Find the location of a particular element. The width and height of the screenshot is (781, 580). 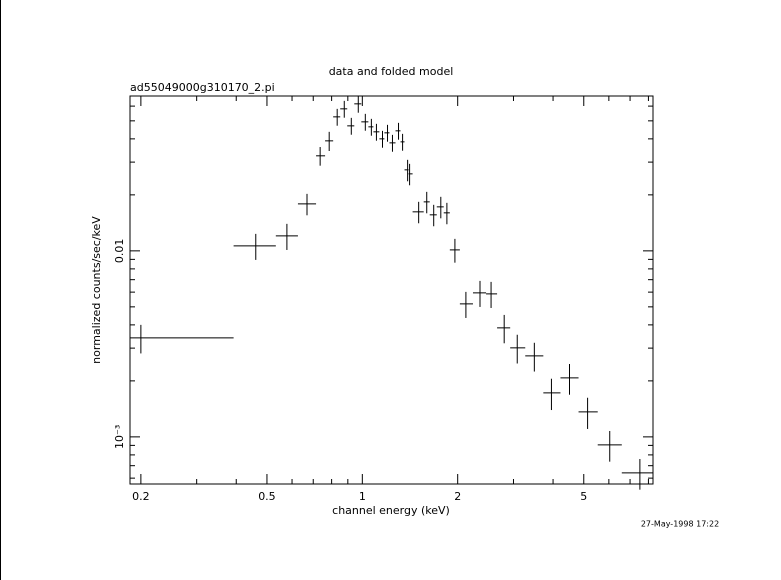

x-tick-label: 0.2 is located at coordinates (141, 496).